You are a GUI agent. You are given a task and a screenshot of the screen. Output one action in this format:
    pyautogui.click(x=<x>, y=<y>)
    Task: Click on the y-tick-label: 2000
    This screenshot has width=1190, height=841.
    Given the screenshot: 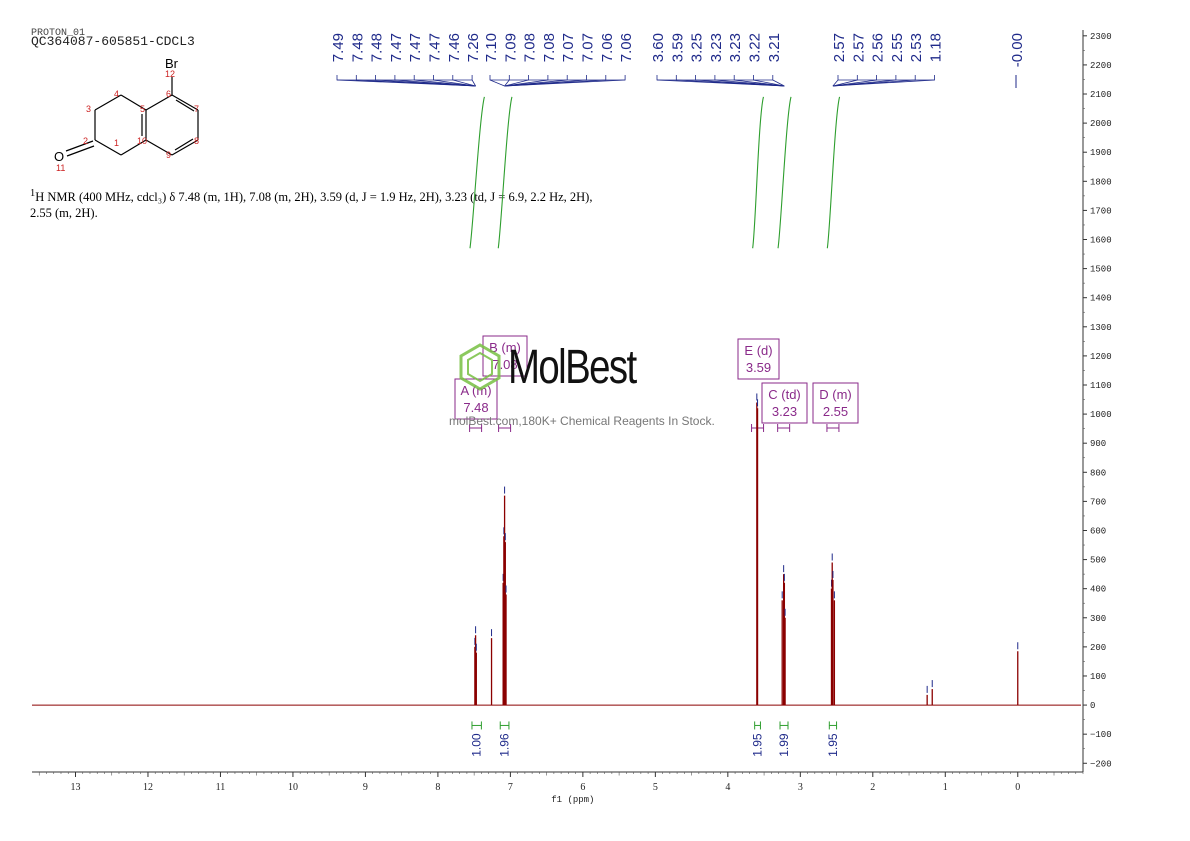 What is the action you would take?
    pyautogui.click(x=1101, y=124)
    